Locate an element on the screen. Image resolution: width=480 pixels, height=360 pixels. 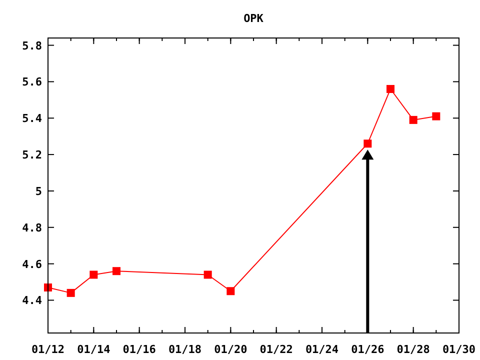
y-tick-label: 5.2 is located at coordinates (32, 155).